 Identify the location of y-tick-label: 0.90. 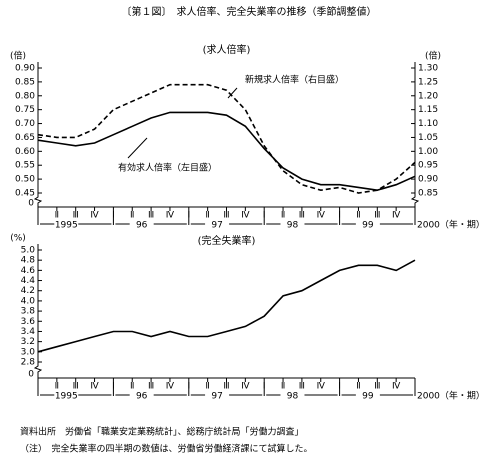
(25, 69).